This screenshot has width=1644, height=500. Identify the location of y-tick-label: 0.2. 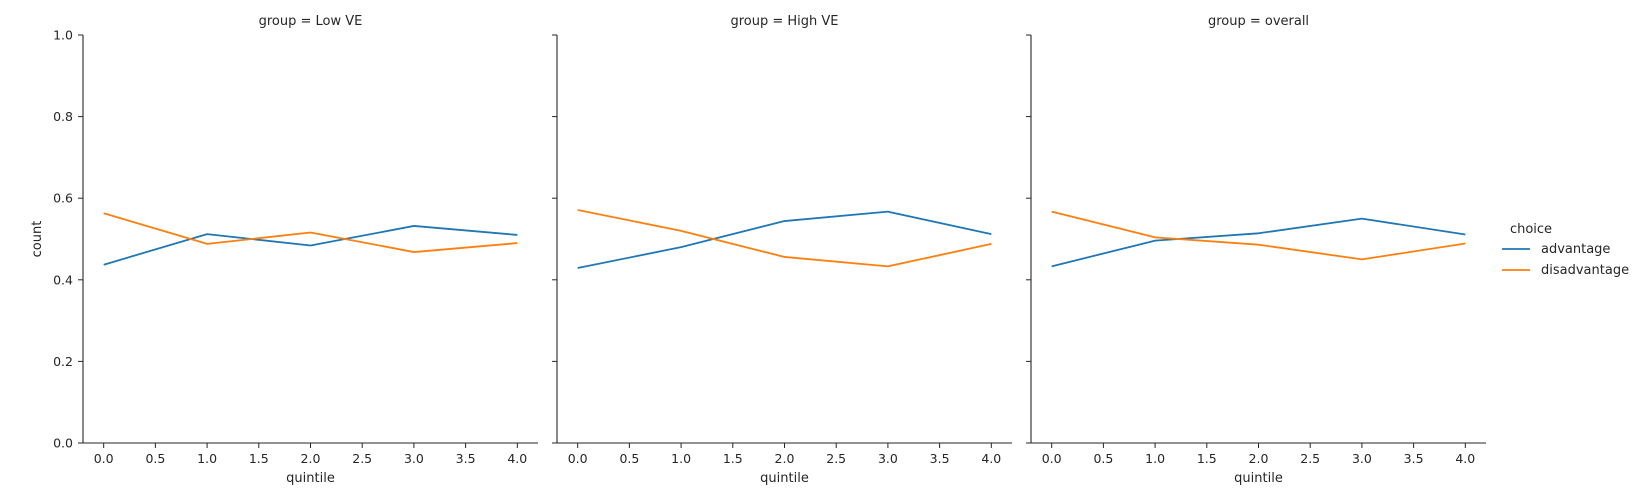
(63, 361).